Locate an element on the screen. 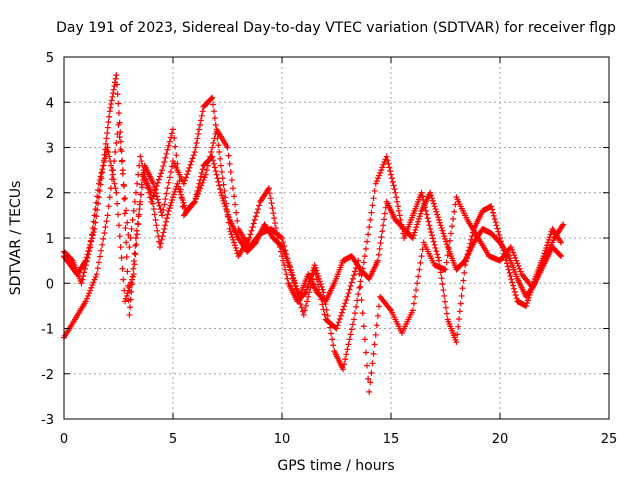 Image resolution: width=640 pixels, height=480 pixels. x-axis-label: GPS time / hours is located at coordinates (335, 466).